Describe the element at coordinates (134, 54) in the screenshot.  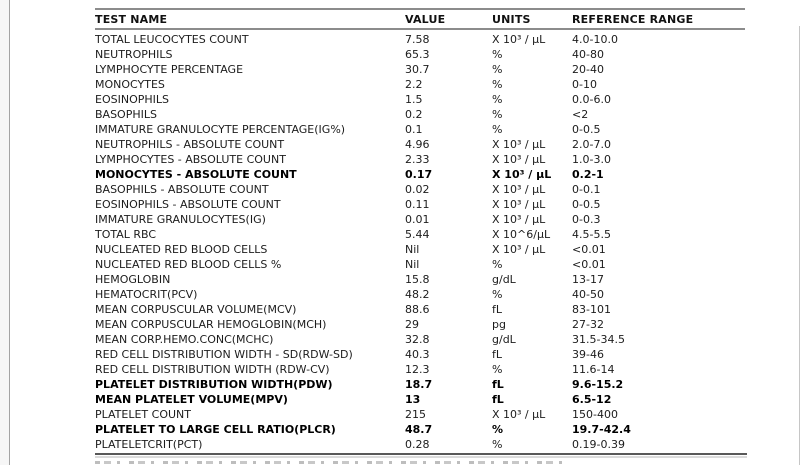
I see `test-name-cell: NEUTROPHILS` at that location.